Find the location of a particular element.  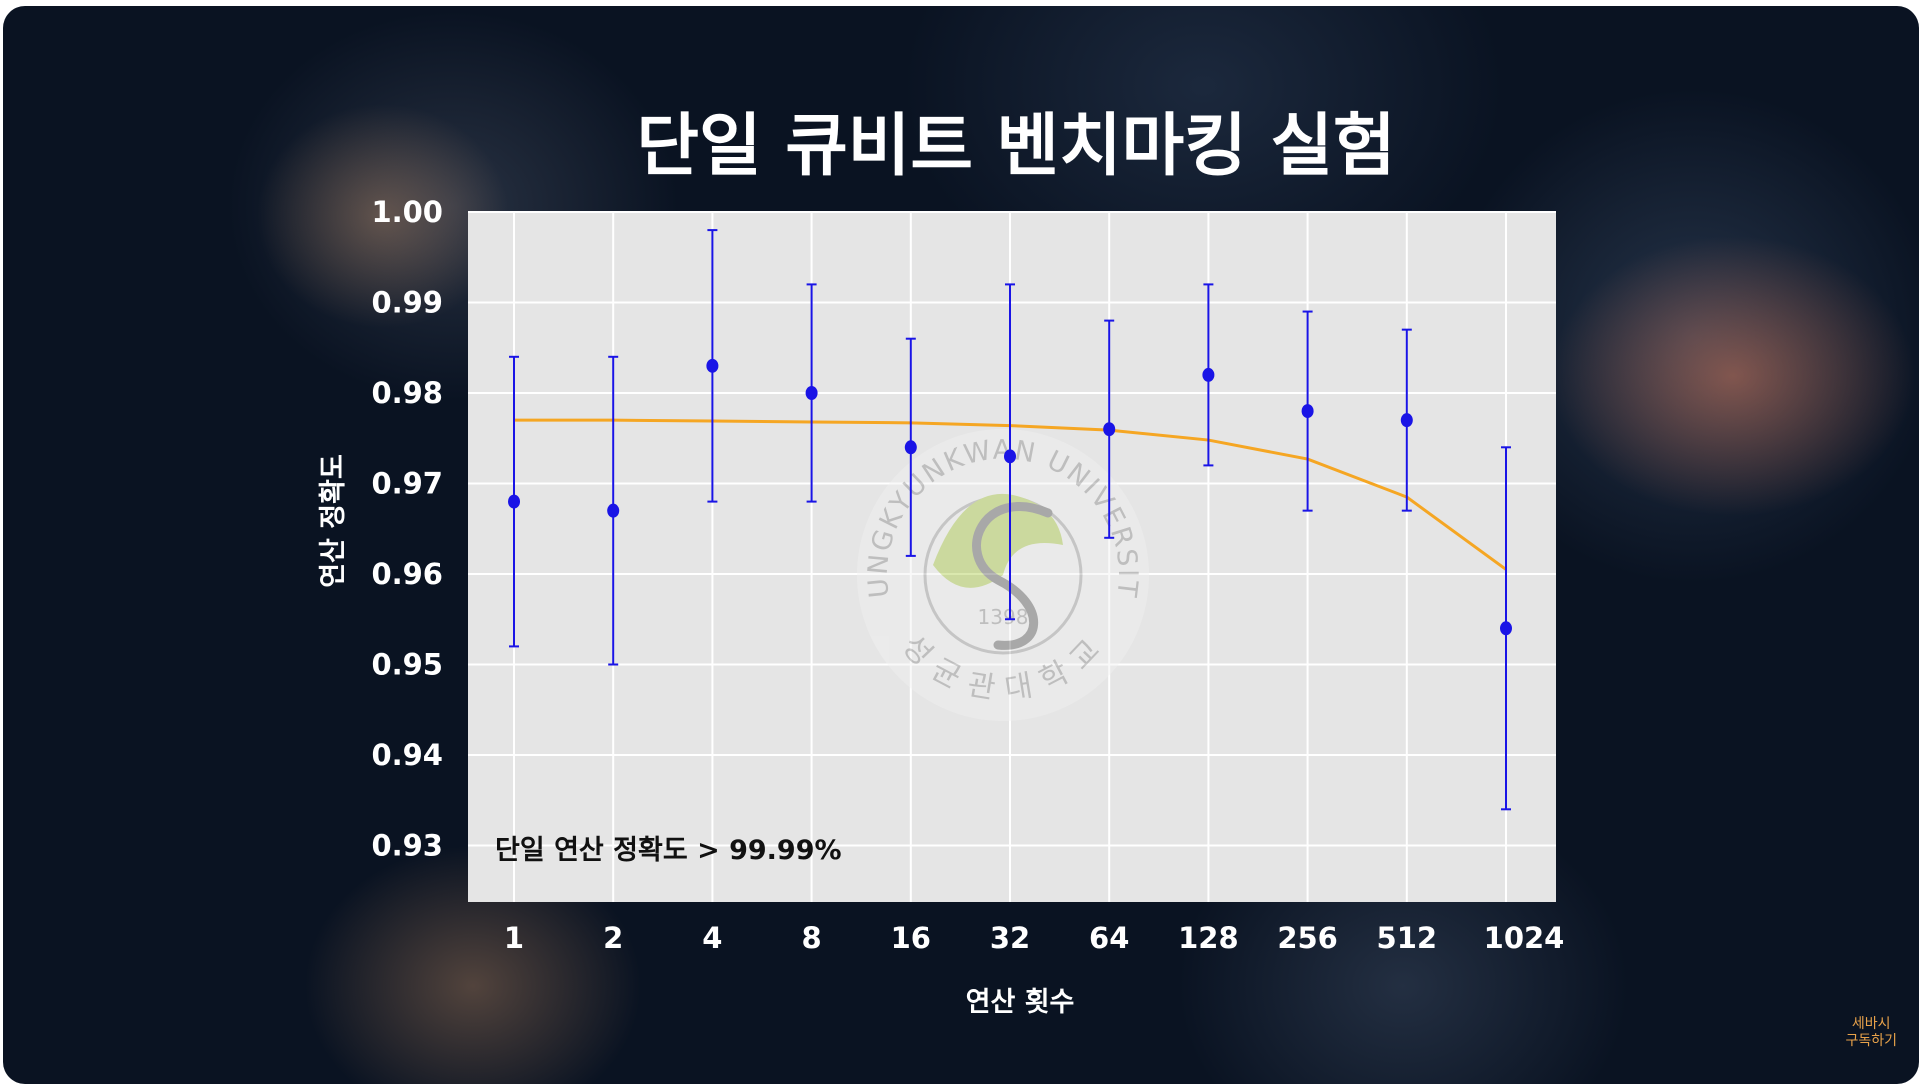

x-tick-label: 8 is located at coordinates (812, 938).